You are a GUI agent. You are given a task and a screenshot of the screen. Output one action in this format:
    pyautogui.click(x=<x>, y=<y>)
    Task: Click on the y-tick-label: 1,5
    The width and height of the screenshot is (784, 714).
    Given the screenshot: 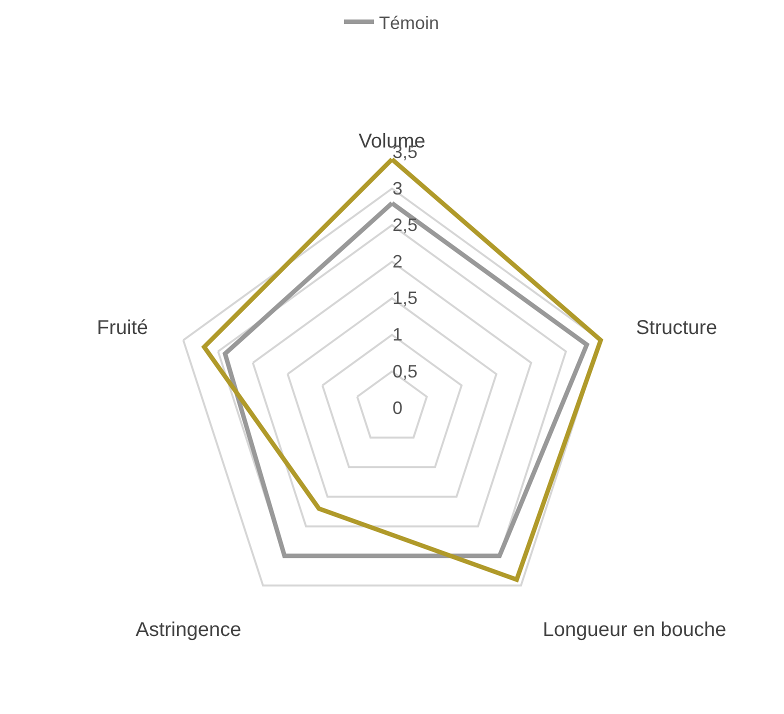 What is the action you would take?
    pyautogui.click(x=405, y=298)
    